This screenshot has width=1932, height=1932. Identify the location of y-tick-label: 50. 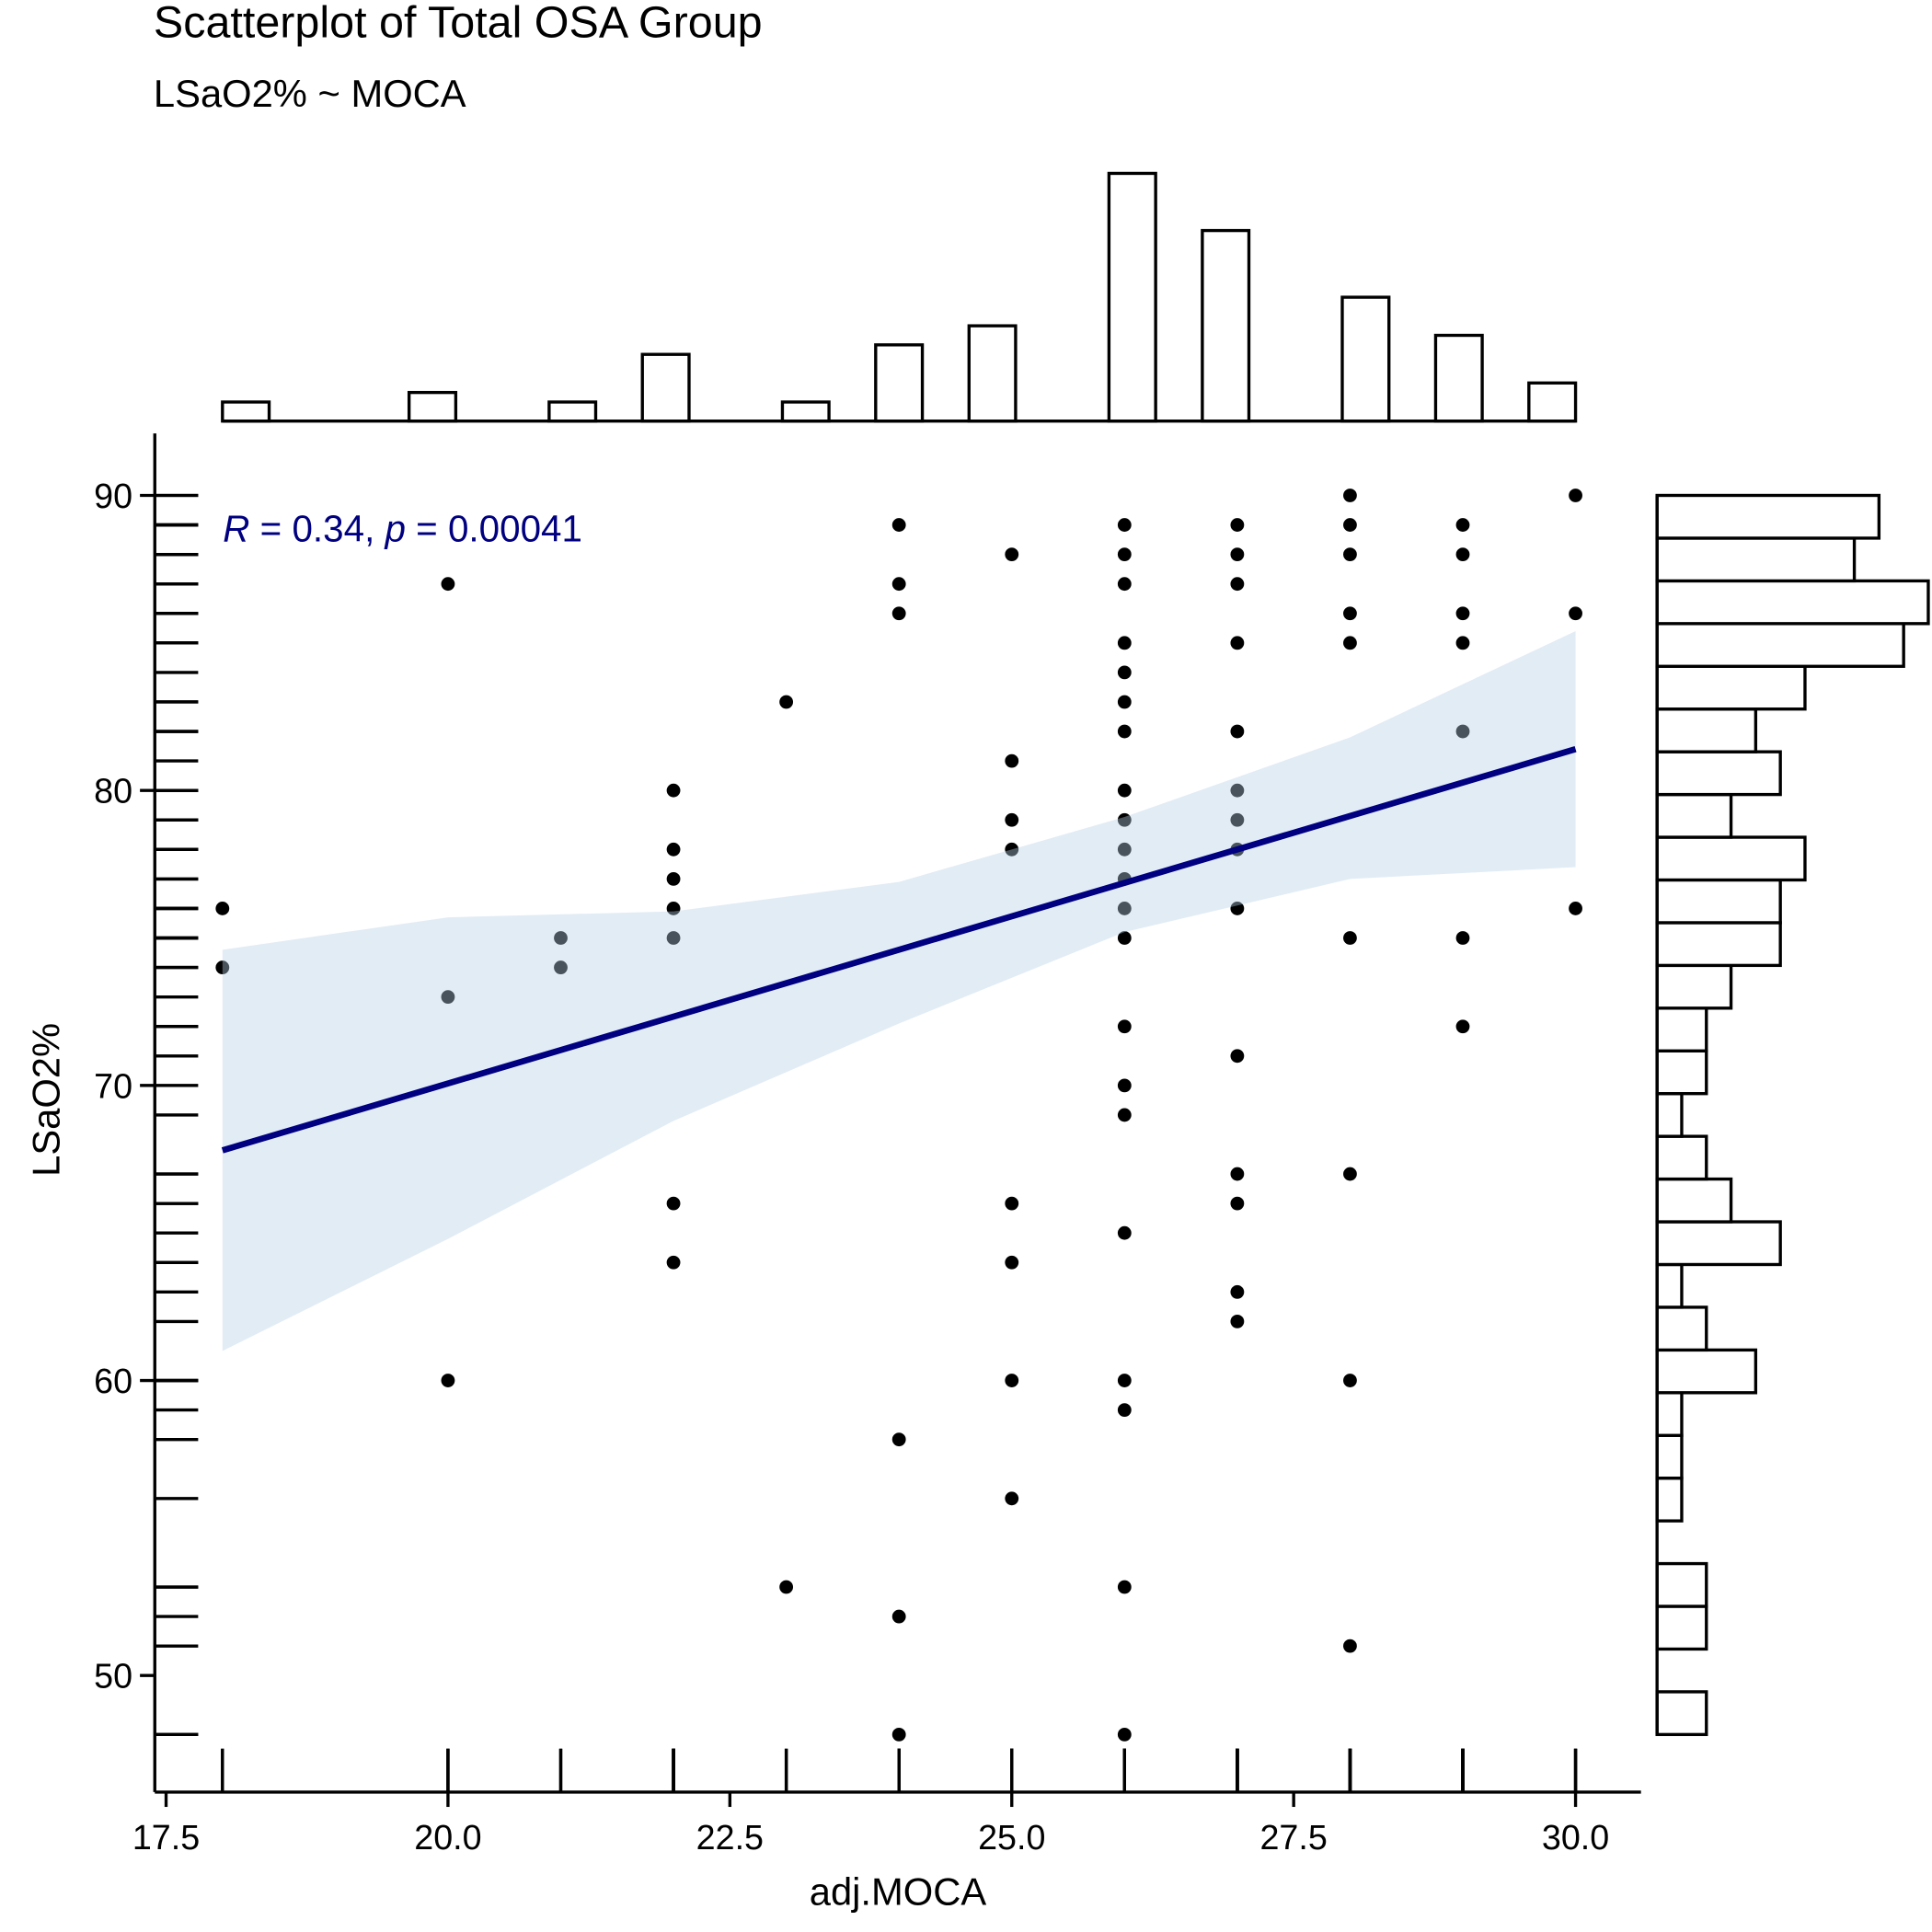
(113, 1676).